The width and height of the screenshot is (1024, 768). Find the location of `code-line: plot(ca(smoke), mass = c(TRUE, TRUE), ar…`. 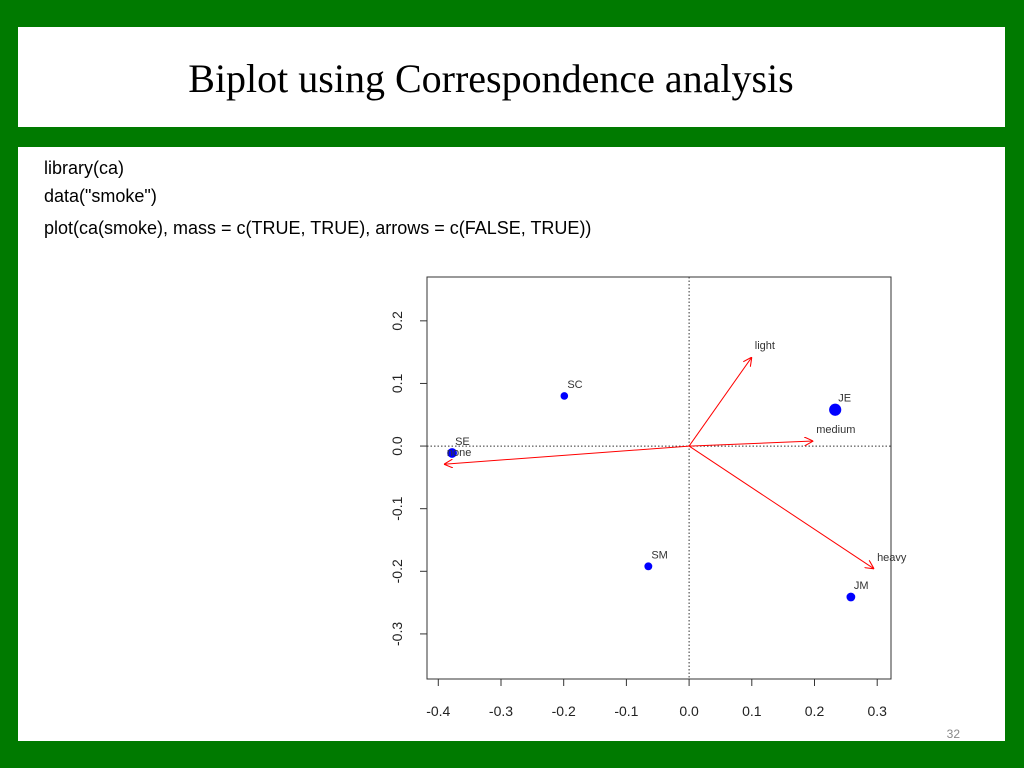

code-line: plot(ca(smoke), mass = c(TRUE, TRUE), ar… is located at coordinates (317, 228).